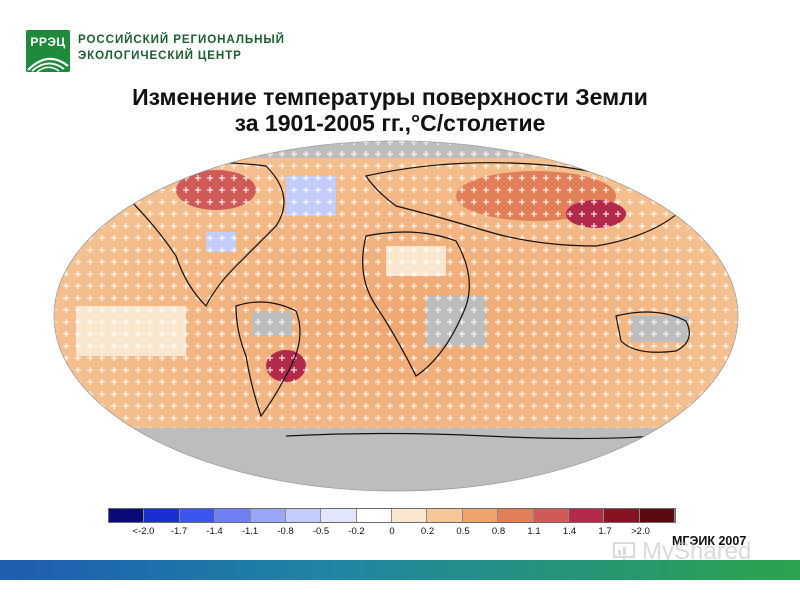 Image resolution: width=800 pixels, height=600 pixels. I want to click on color-scale-label: 1.7, so click(605, 531).